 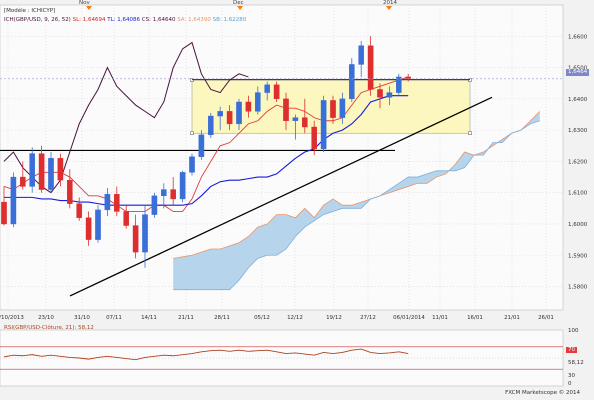 I want to click on x-tick-label: 07/11, so click(x=114, y=318).